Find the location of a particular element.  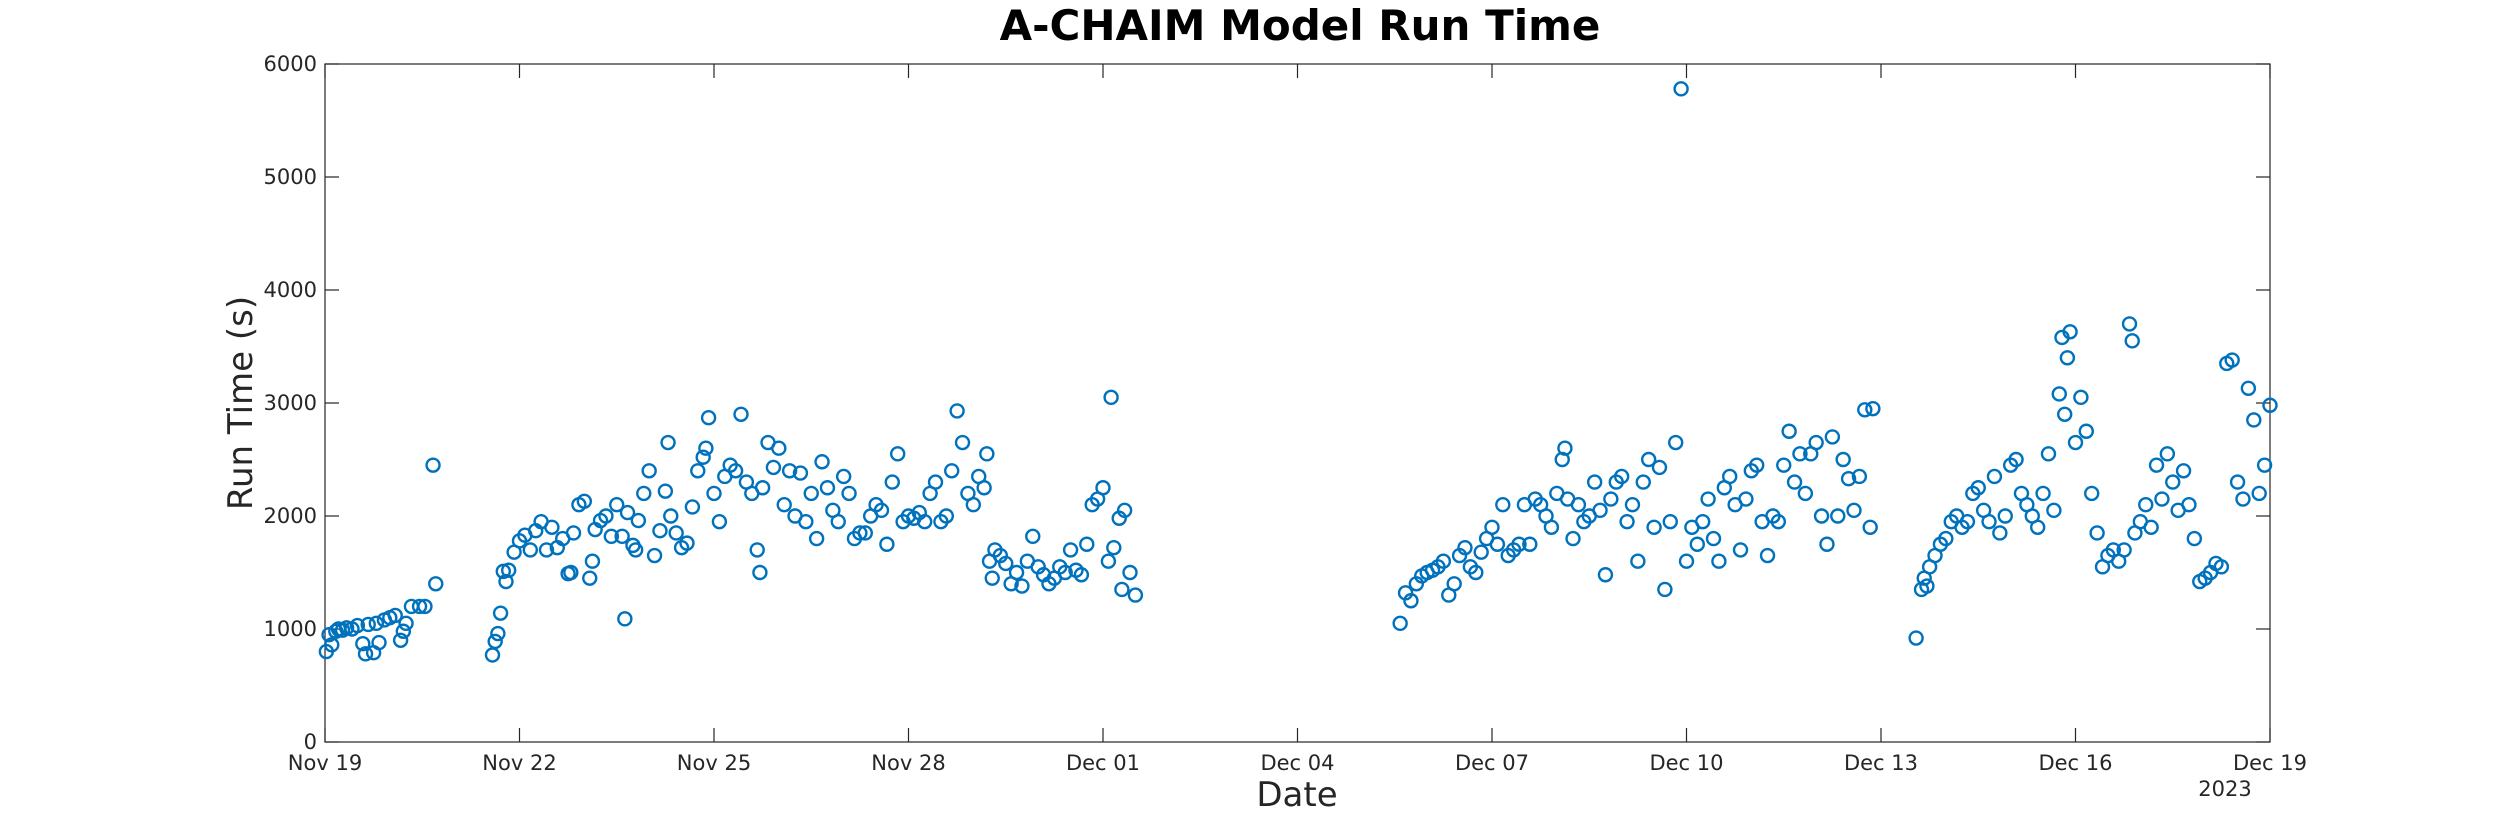

x-tick-label: Nov 19 is located at coordinates (325, 763).